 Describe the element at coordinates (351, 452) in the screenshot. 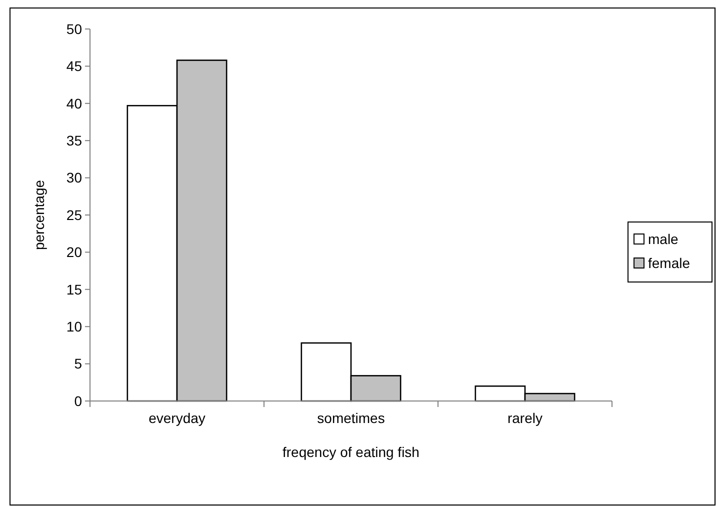

I see `x-axis-title: freqency of eating fish` at that location.